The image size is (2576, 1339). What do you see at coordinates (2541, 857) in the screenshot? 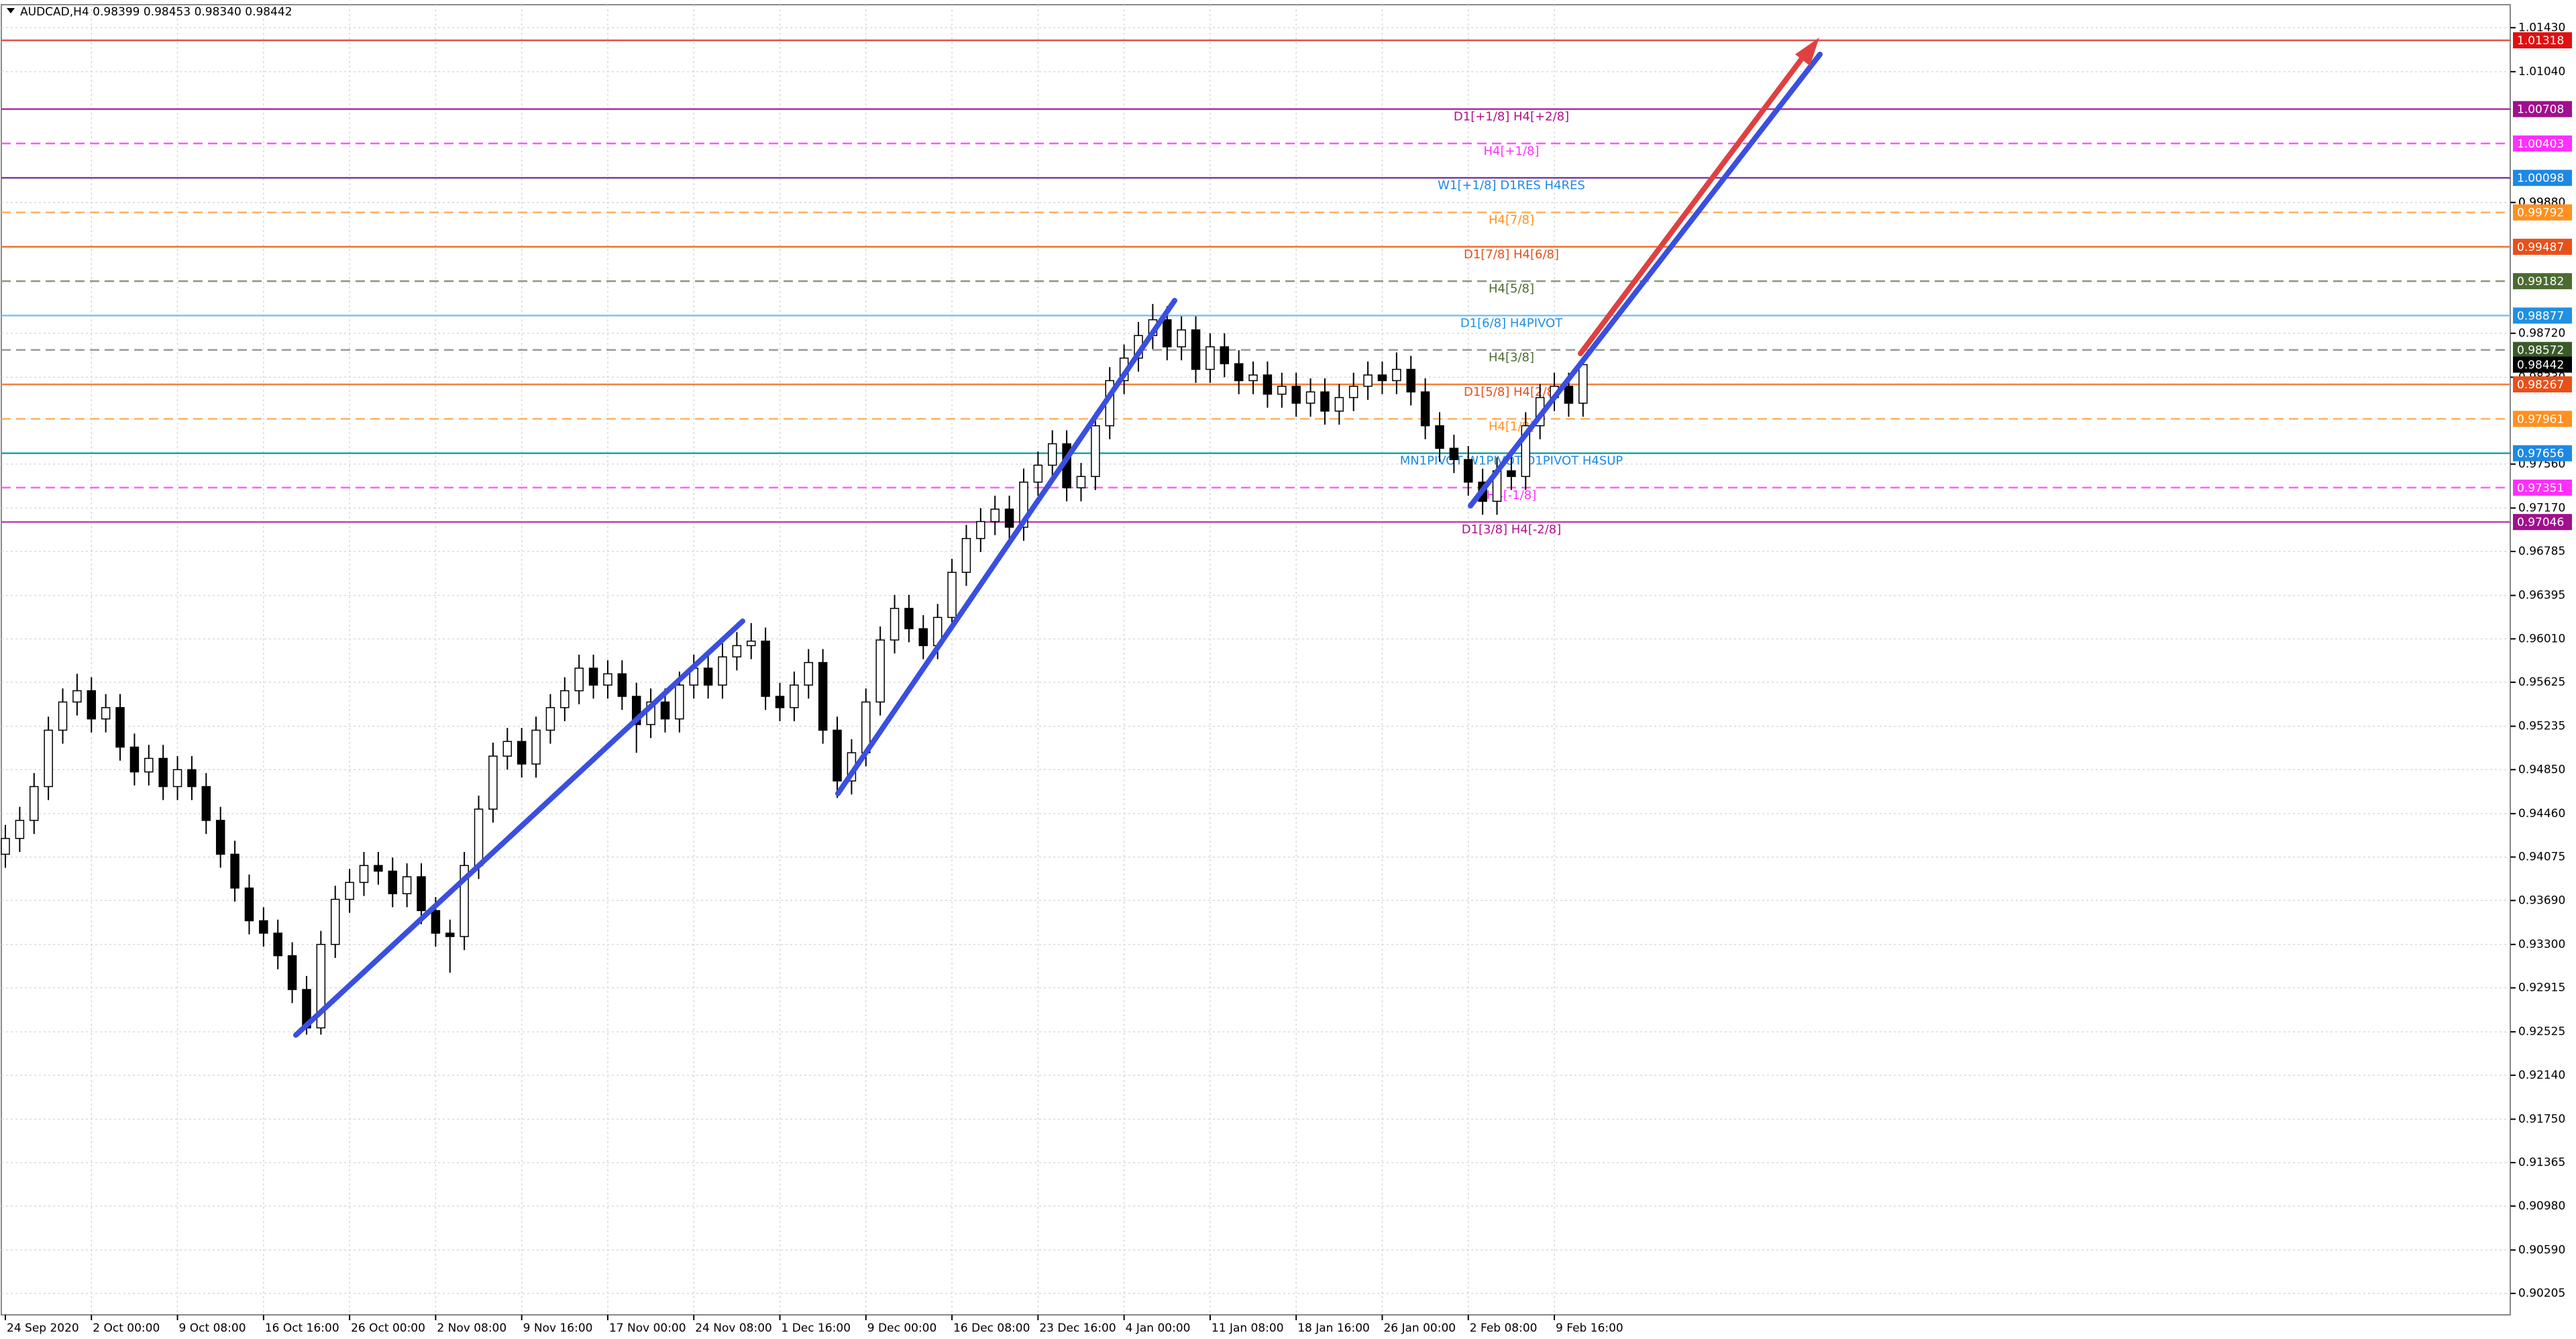
I see `y-tick-label: 0.94075` at bounding box center [2541, 857].